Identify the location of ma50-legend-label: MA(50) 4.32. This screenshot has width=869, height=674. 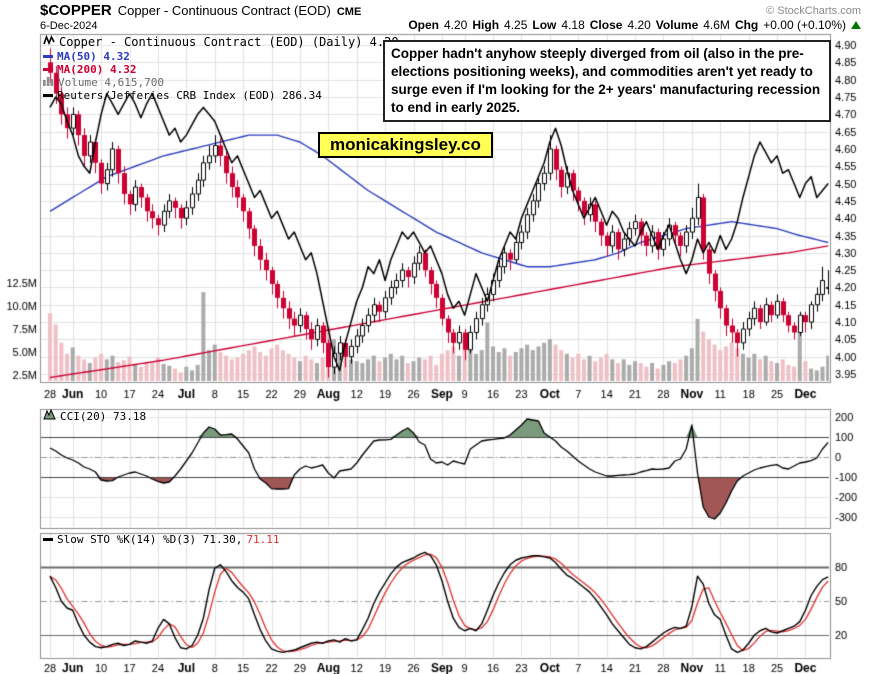
(93, 56).